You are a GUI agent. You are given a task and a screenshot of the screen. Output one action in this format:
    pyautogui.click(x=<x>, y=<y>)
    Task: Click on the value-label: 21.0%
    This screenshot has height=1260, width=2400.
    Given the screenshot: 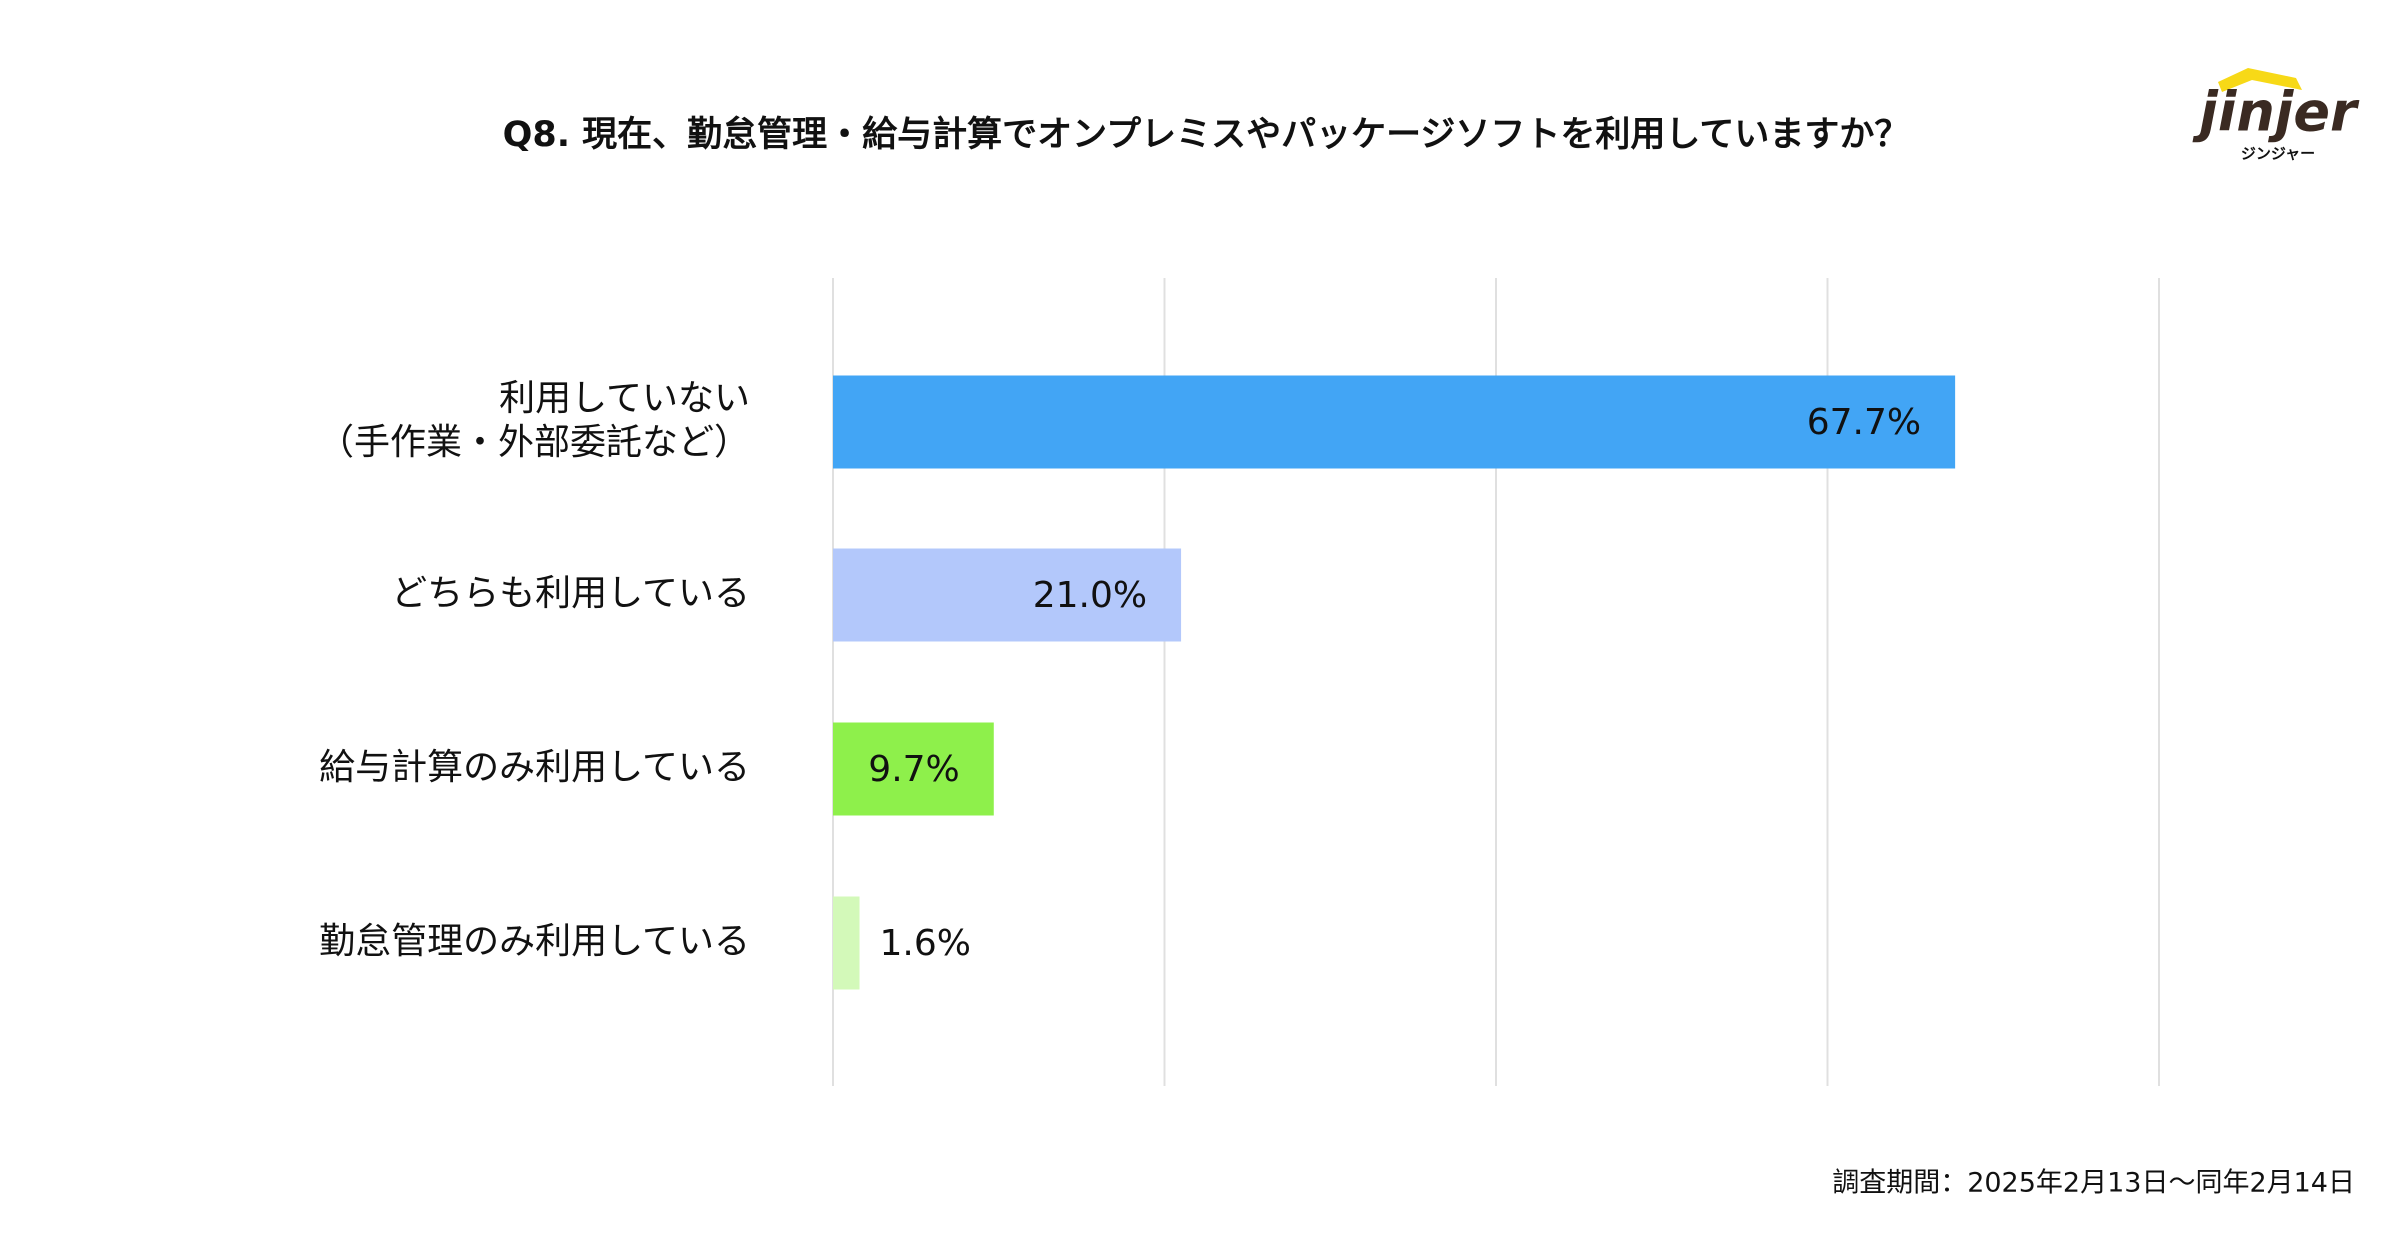 What is the action you would take?
    pyautogui.click(x=1090, y=595)
    